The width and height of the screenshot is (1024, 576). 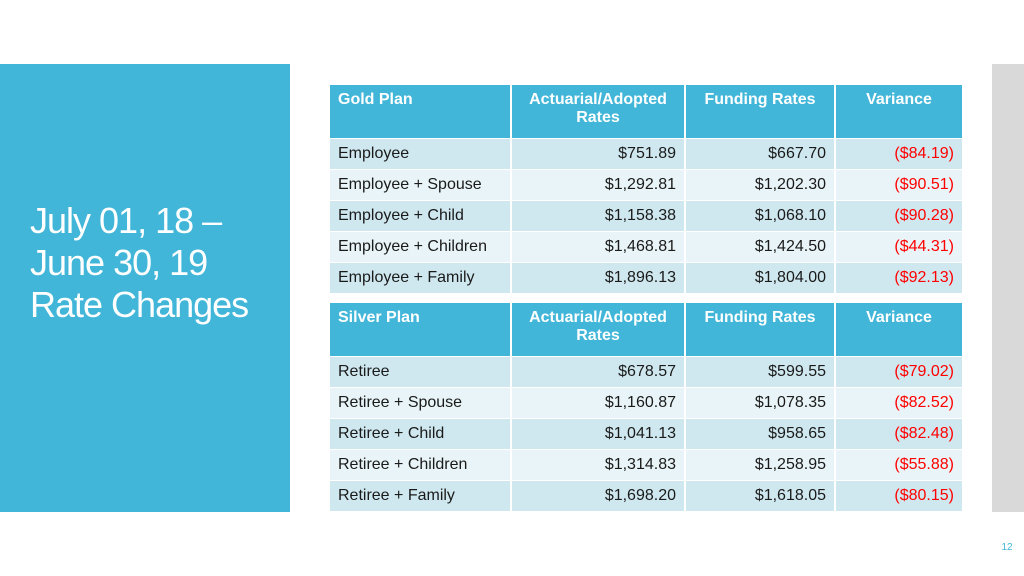 I want to click on actuarial-rate-cell: $1,292.81, so click(x=599, y=184).